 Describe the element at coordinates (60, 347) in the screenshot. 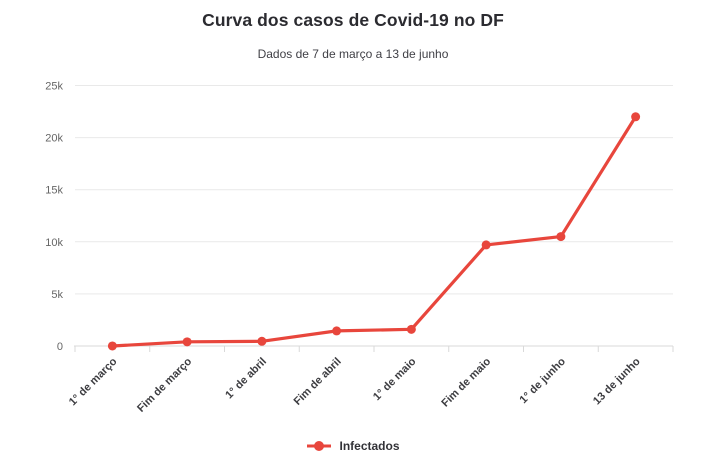

I see `y-axis-tick-label: 0` at that location.